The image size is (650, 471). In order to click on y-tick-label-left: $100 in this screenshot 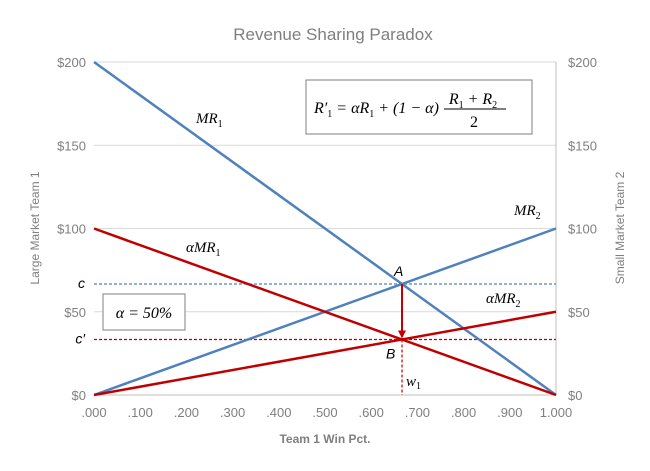, I will do `click(71, 229)`.